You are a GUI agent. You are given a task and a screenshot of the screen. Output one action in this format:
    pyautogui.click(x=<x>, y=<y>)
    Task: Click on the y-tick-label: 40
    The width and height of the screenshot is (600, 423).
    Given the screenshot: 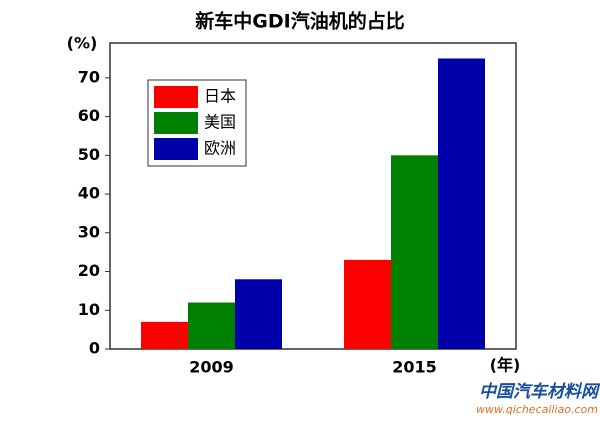 What is the action you would take?
    pyautogui.click(x=89, y=193)
    